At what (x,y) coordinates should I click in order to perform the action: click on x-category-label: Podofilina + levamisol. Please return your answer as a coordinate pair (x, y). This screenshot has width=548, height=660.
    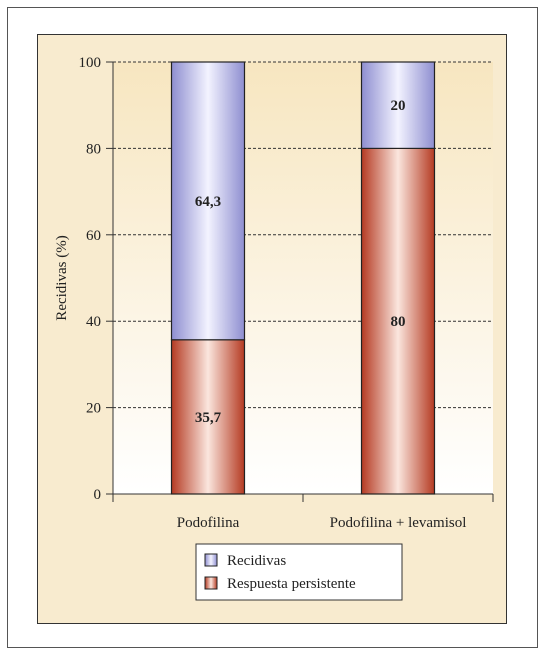
    Looking at the image, I should click on (398, 523).